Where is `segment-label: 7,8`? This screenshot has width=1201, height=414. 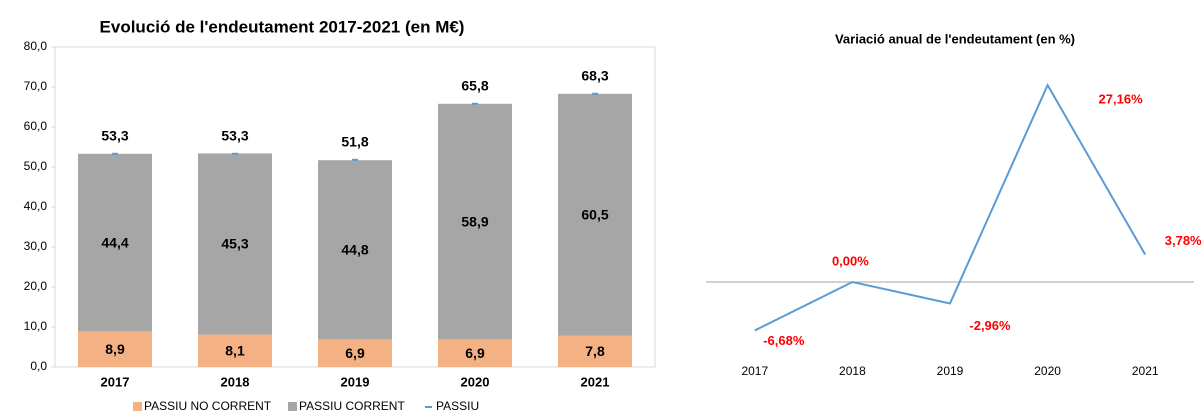
segment-label: 7,8 is located at coordinates (595, 351).